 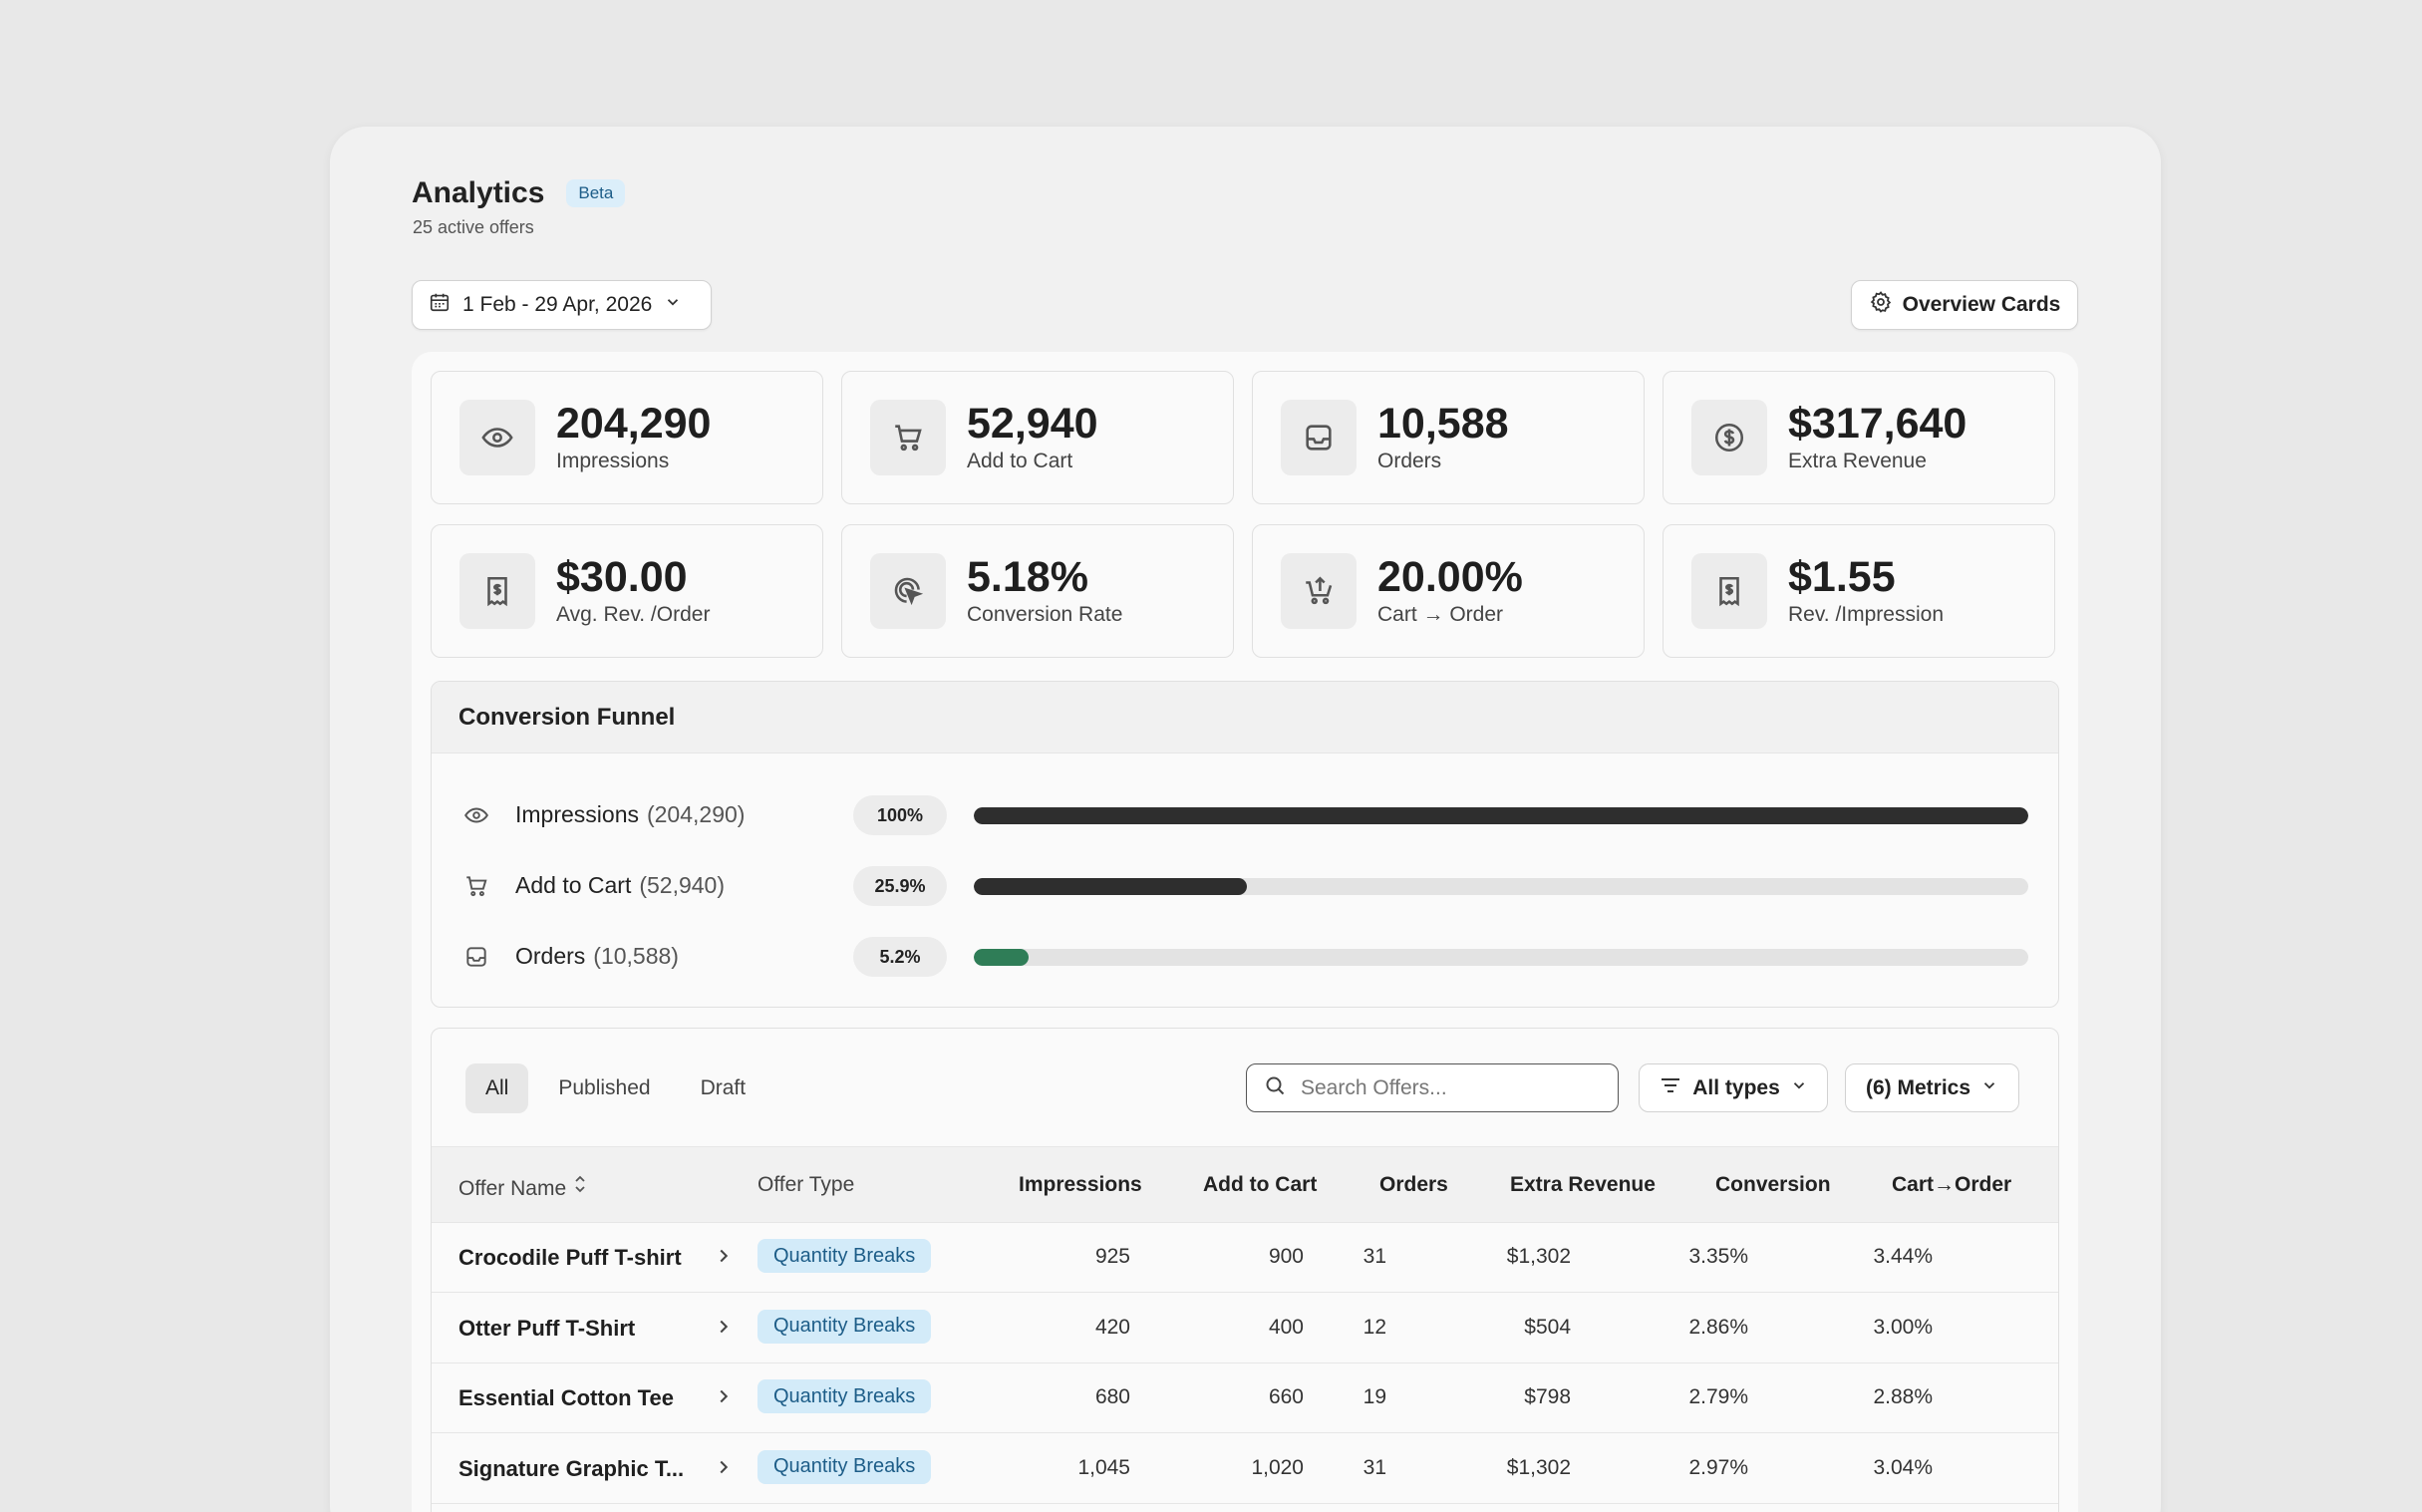 I want to click on search-box, so click(x=1432, y=1087).